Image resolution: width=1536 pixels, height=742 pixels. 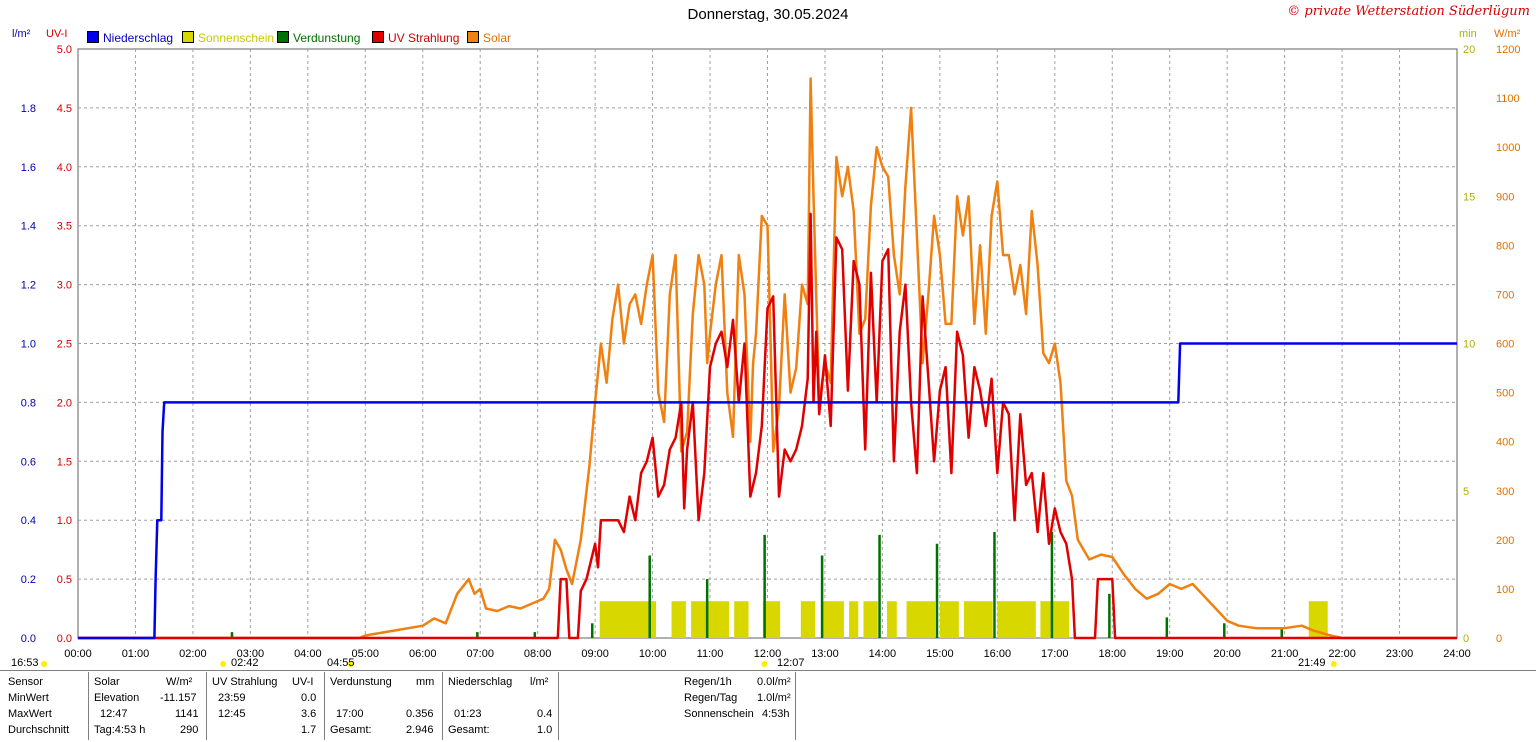 I want to click on table-unit-uv: UV-I, so click(x=303, y=682).